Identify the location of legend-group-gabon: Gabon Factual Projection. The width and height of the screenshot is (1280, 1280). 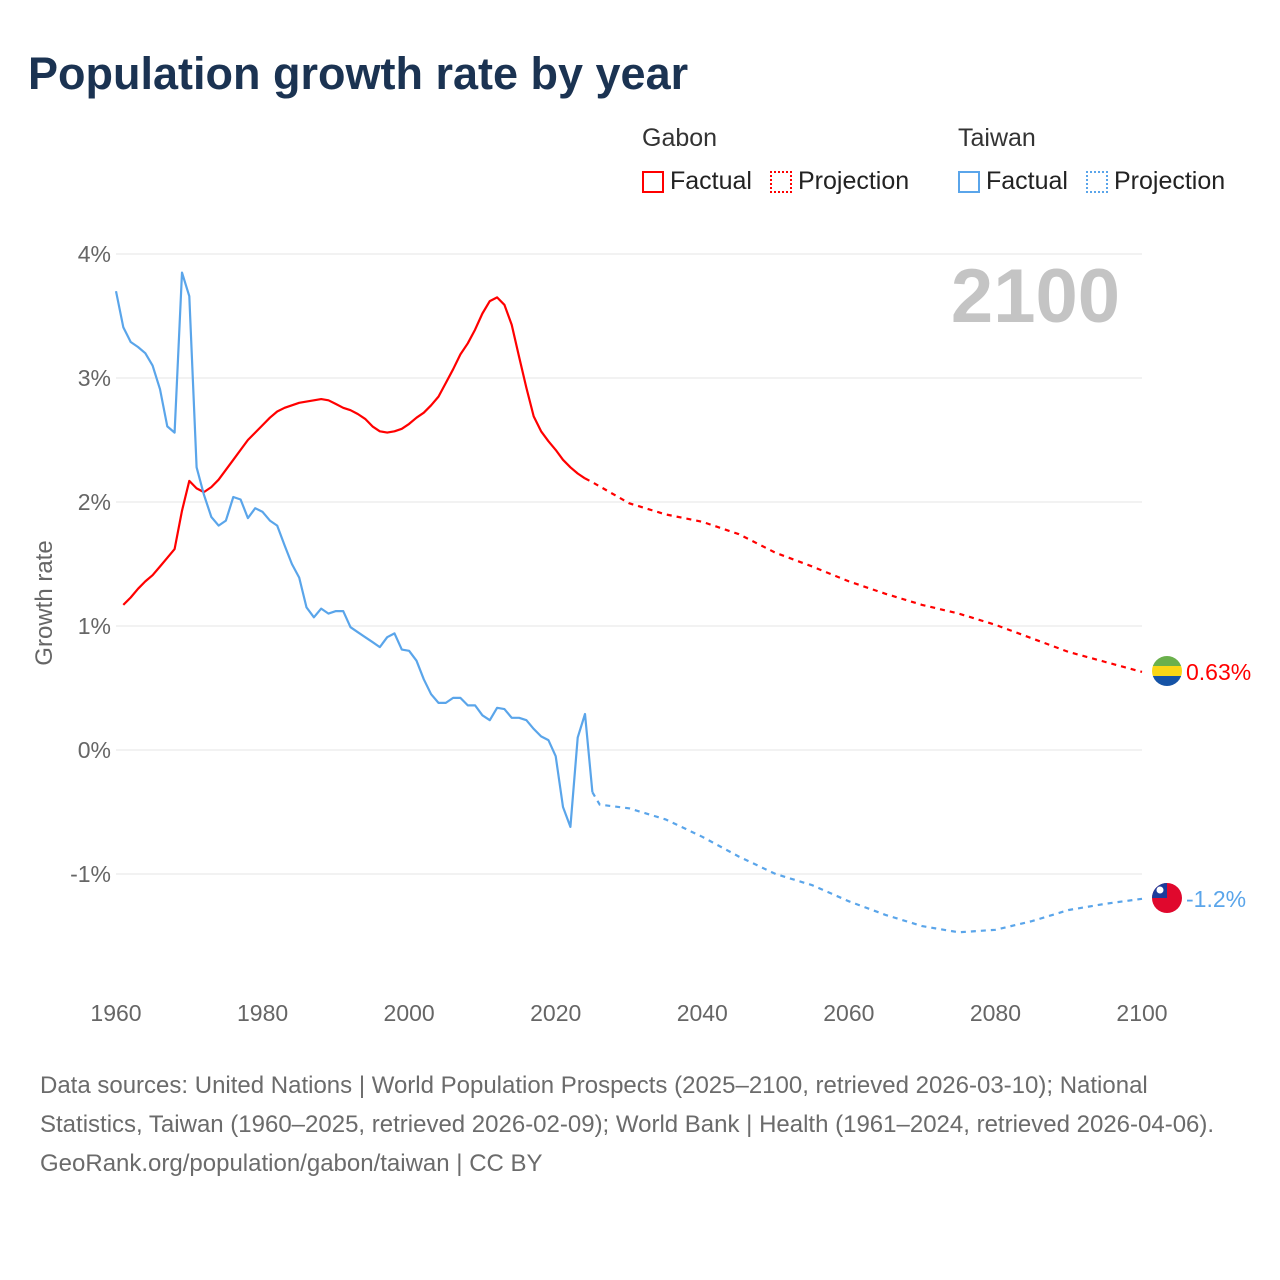
(775, 160).